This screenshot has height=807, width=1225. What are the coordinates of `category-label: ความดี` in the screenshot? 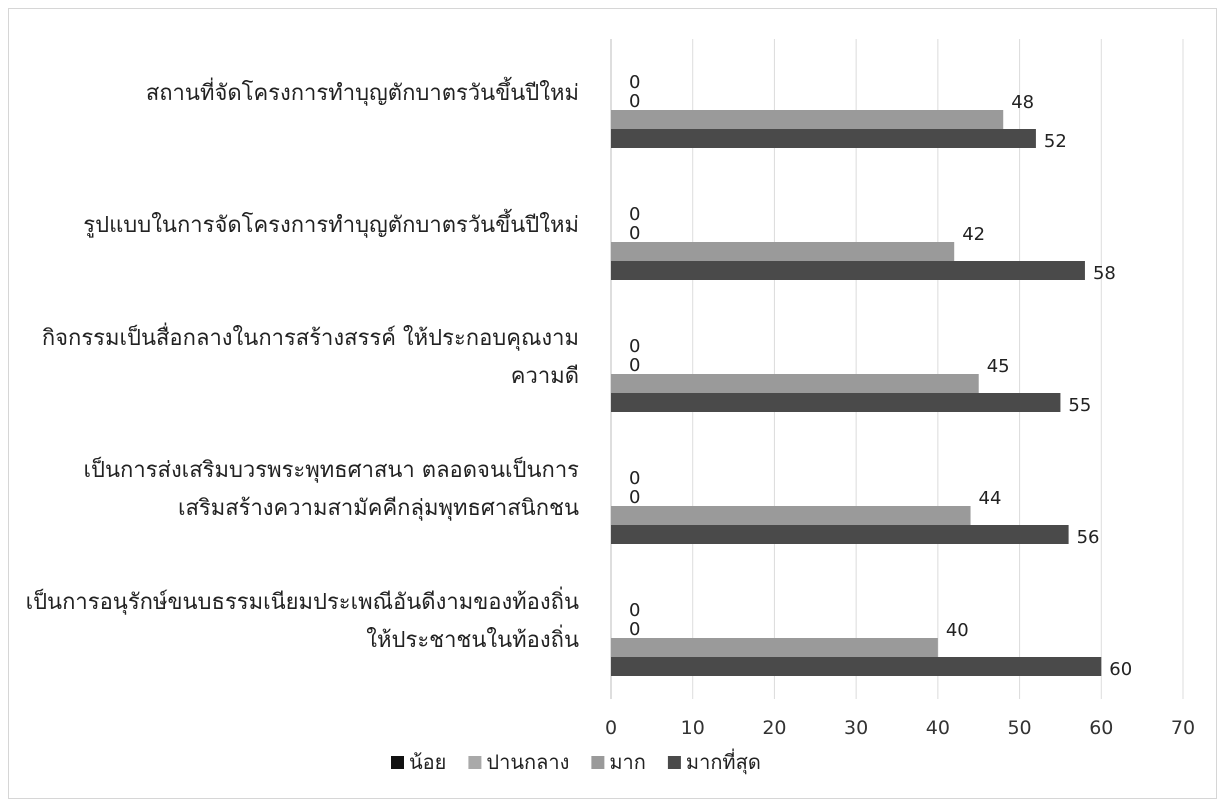 It's located at (545, 376).